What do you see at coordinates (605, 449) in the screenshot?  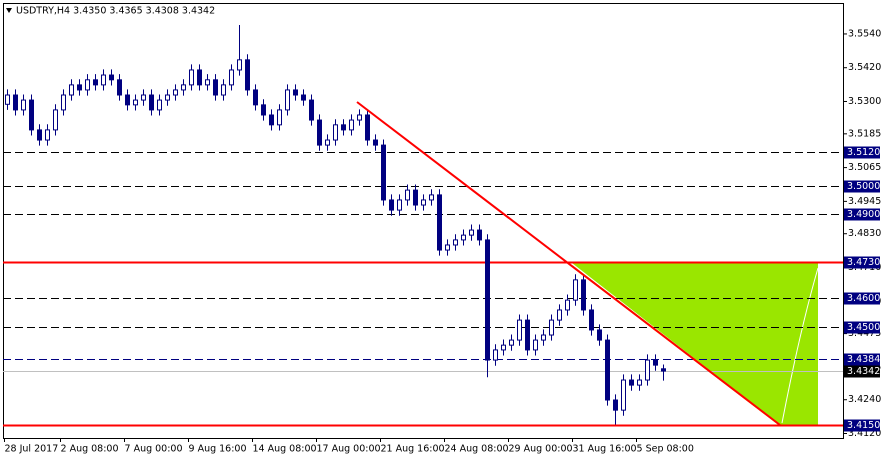 I see `x-tick-label: 31 Aug 16:00` at bounding box center [605, 449].